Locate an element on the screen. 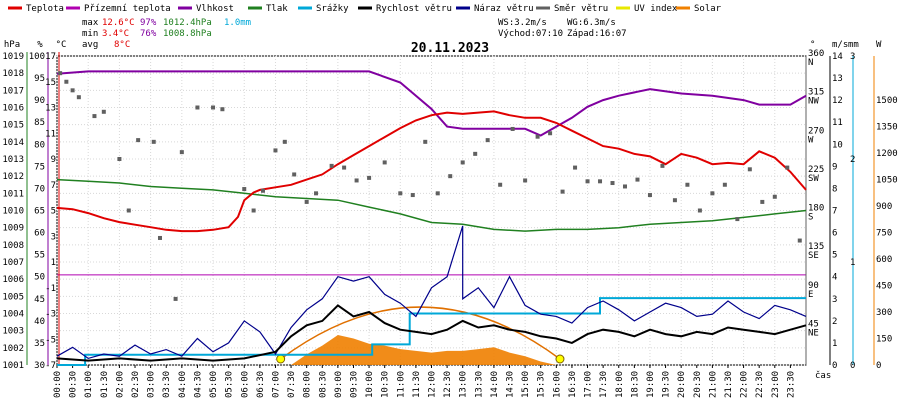 This screenshot has height=400, width=900. stat-max-rain: 1.0mm is located at coordinates (237, 23).